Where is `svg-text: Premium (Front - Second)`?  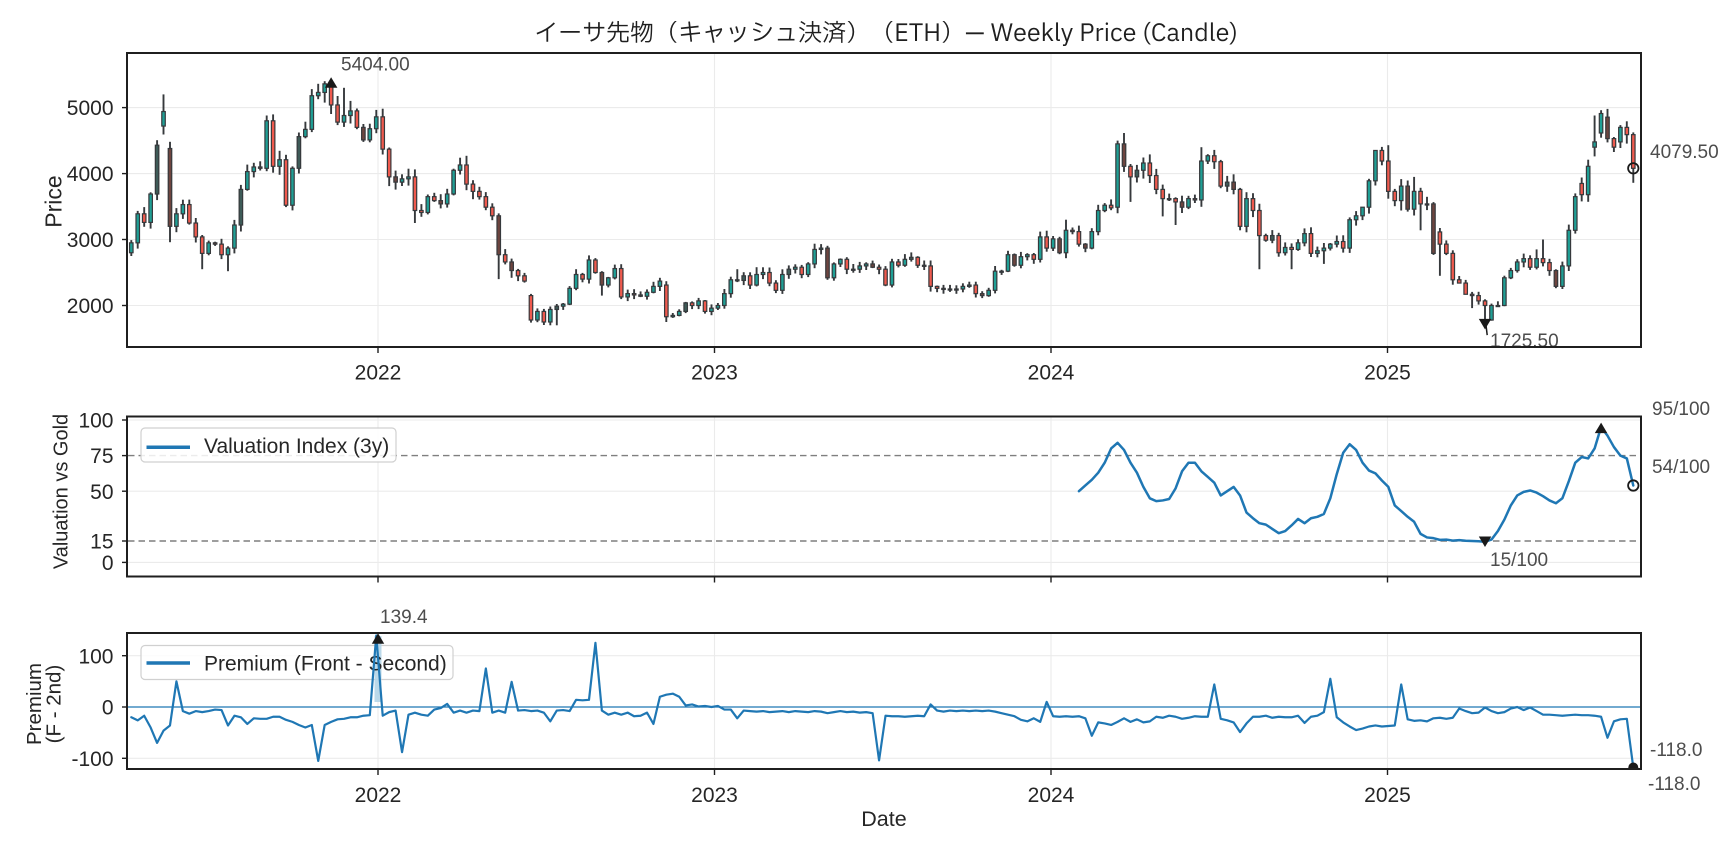
svg-text: Premium (Front - Second) is located at coordinates (325, 664).